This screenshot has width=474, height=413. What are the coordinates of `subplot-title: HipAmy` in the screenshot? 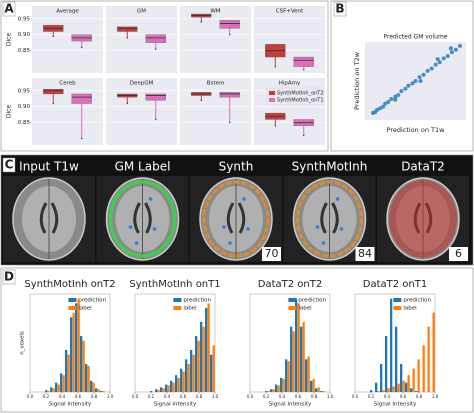 It's located at (290, 84).